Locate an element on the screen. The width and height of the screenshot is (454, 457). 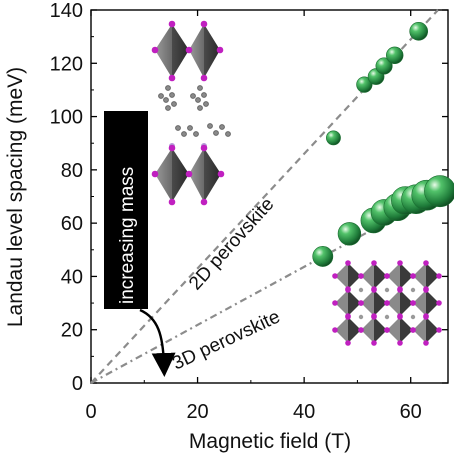
increasing-mass-label: increasing mass is located at coordinates (127, 235).